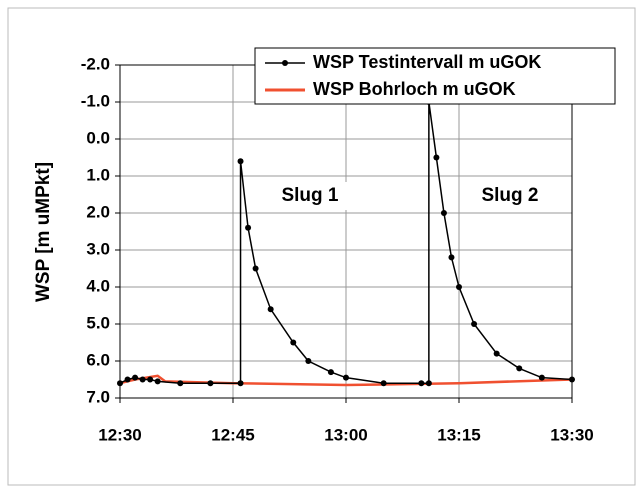 This screenshot has width=643, height=494. I want to click on legend-label: WSP Bohrloch m uGOK, so click(414, 89).